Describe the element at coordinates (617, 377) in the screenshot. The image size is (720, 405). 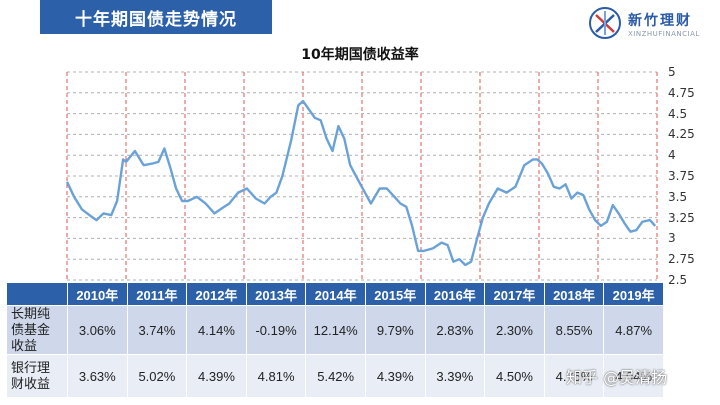
I see `watermark: 知乎 @吴清扬` at that location.